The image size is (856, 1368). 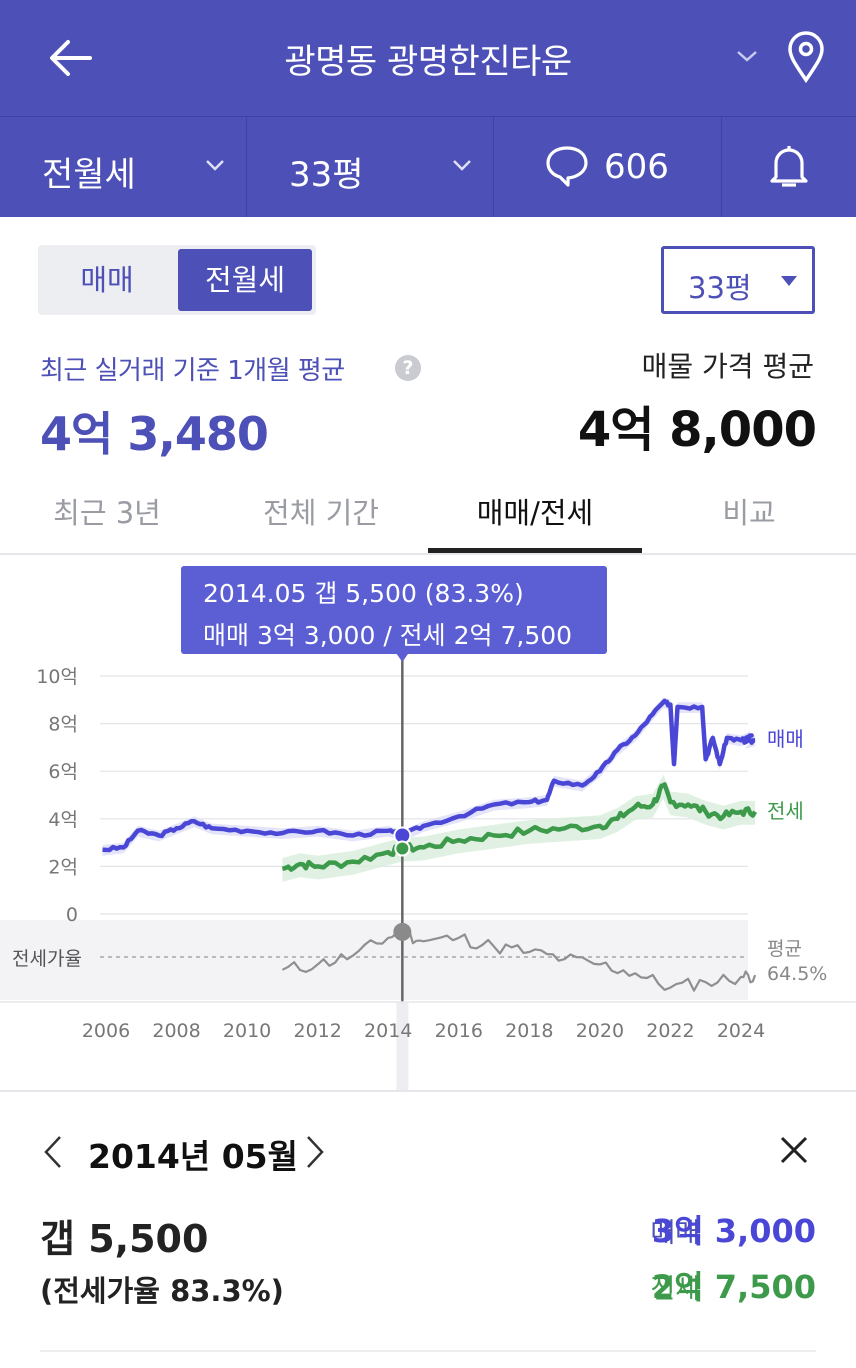 I want to click on comments-count: 606, so click(x=636, y=167).